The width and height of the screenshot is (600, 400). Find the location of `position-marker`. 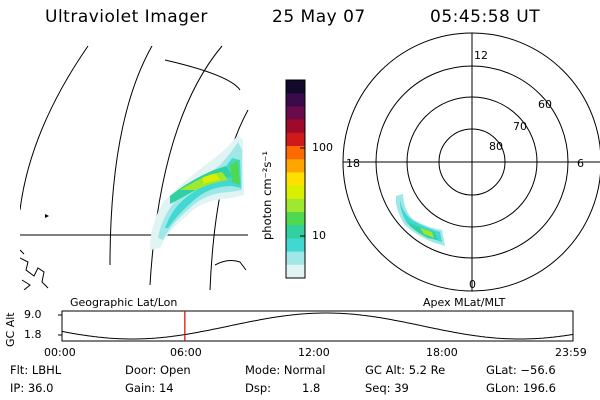

position-marker is located at coordinates (47, 216).